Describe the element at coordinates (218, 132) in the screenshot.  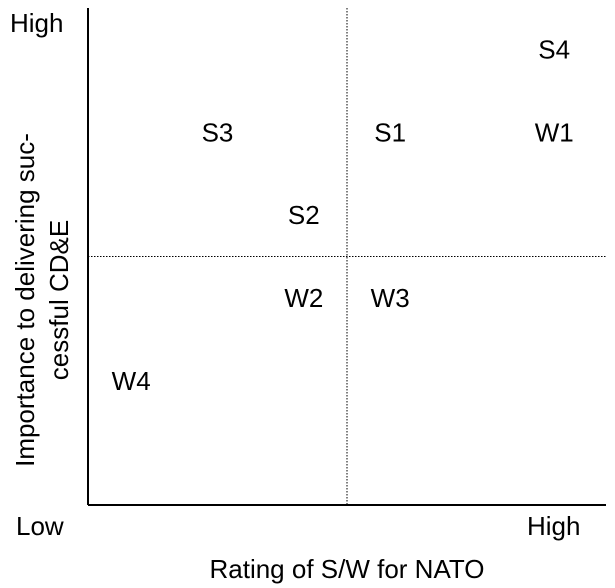
I see `point-label-s3: S3` at that location.